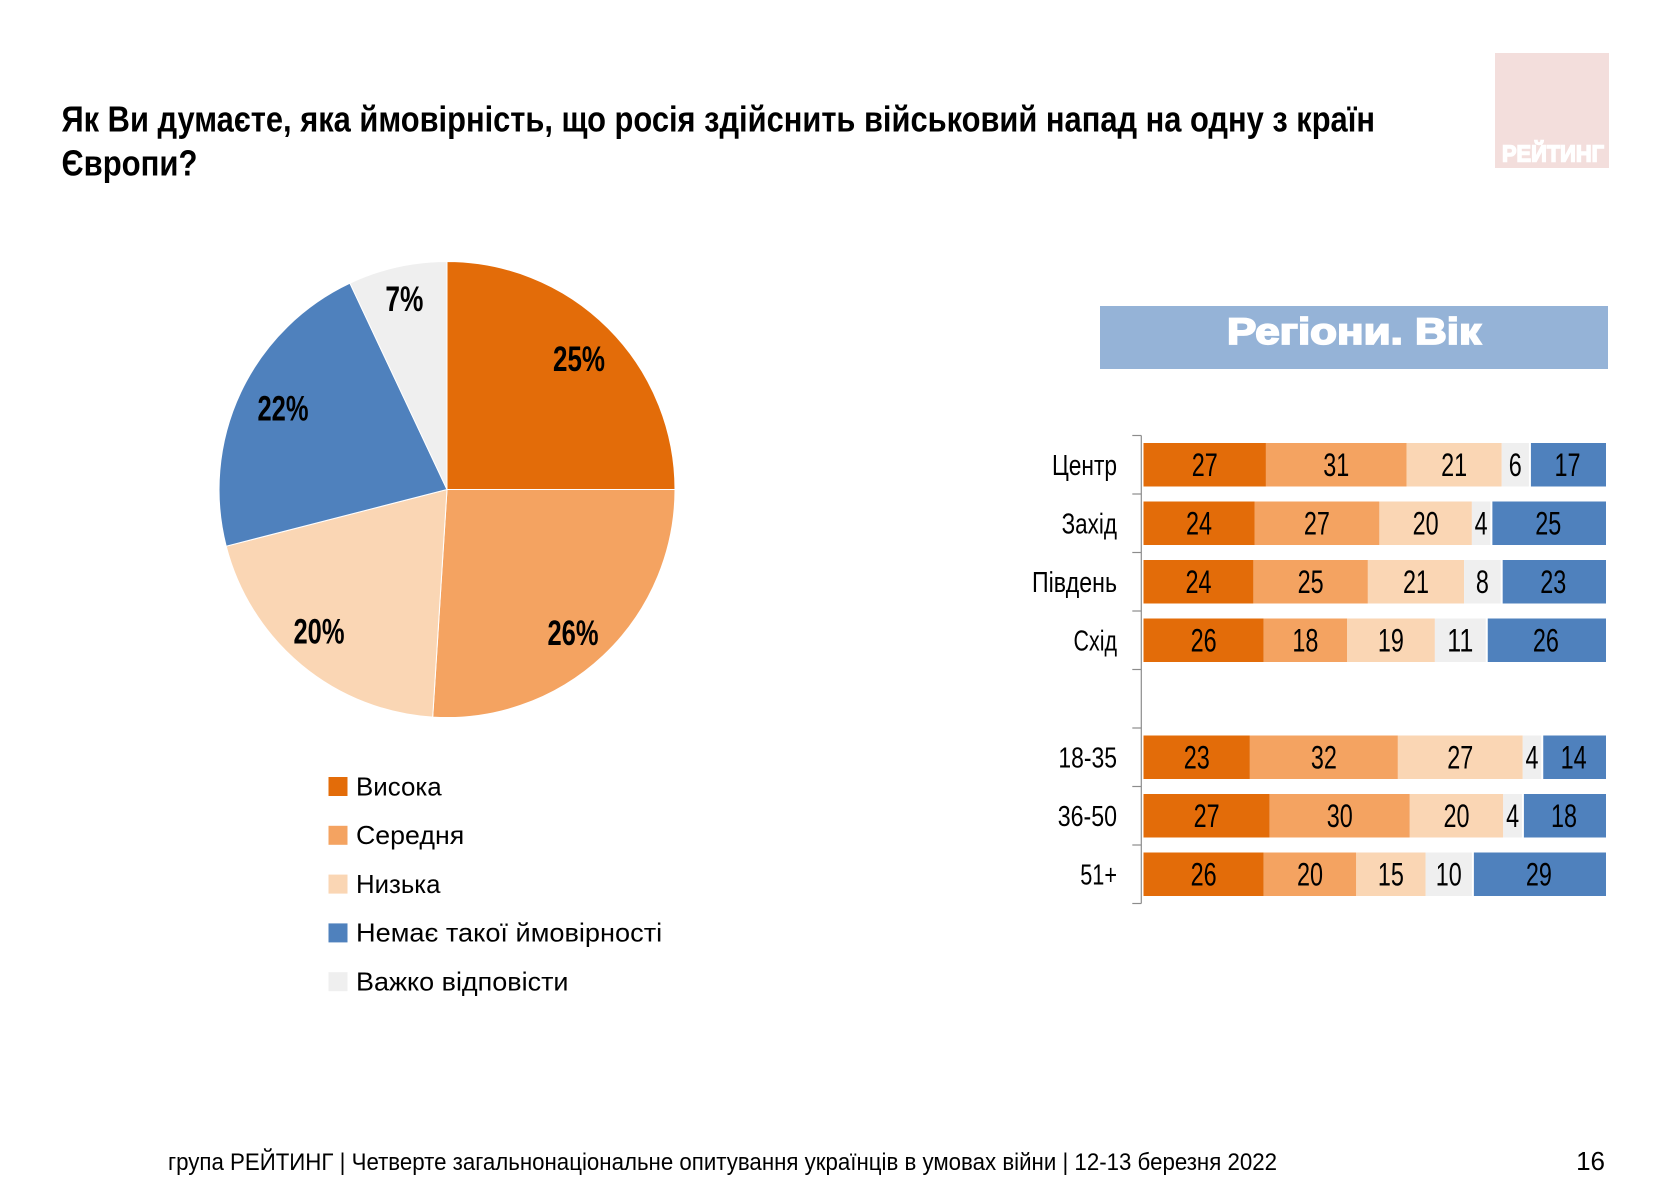 The image size is (1654, 1182). What do you see at coordinates (1590, 1161) in the screenshot?
I see `svg-text: 16` at bounding box center [1590, 1161].